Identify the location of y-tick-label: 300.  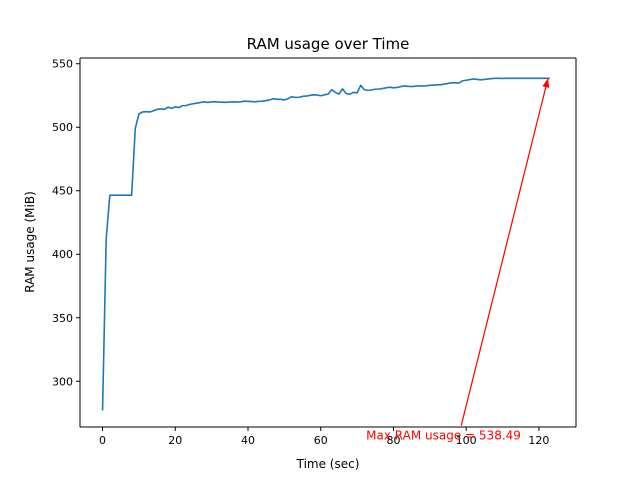
(62, 381).